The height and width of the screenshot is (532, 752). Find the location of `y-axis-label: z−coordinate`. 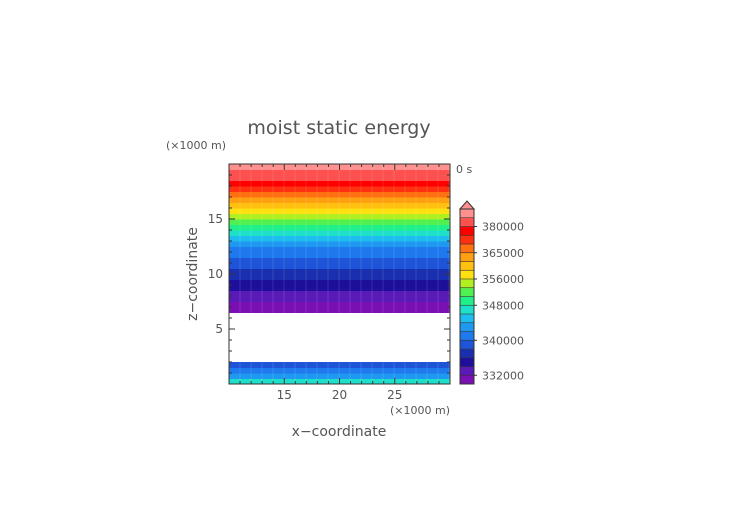

y-axis-label: z−coordinate is located at coordinates (193, 274).